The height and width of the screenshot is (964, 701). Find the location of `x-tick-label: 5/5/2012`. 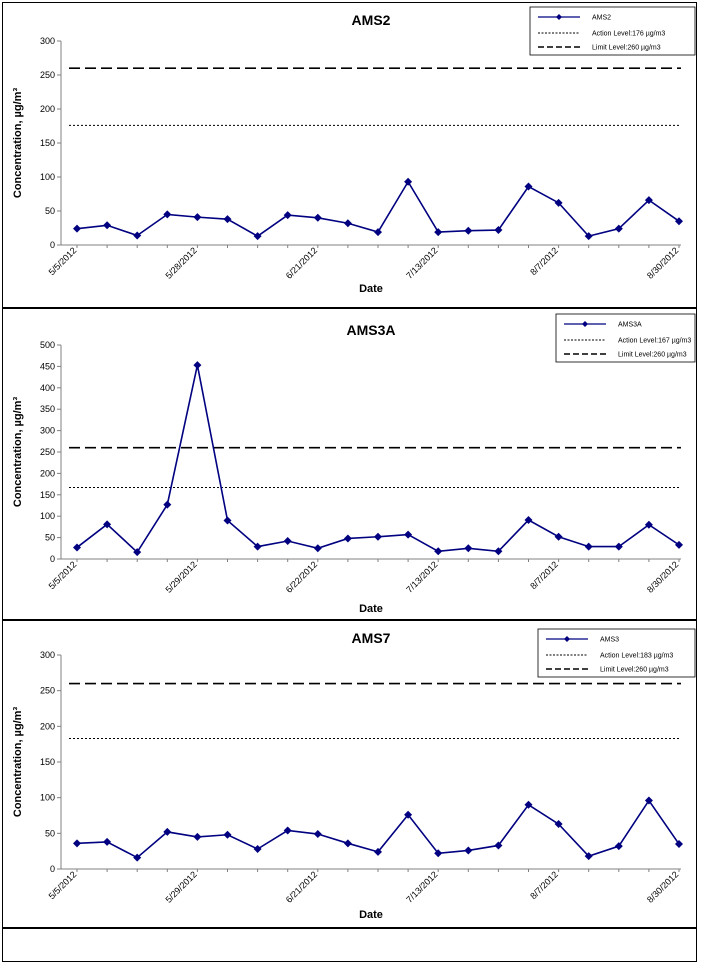

x-tick-label: 5/5/2012 is located at coordinates (63, 261).